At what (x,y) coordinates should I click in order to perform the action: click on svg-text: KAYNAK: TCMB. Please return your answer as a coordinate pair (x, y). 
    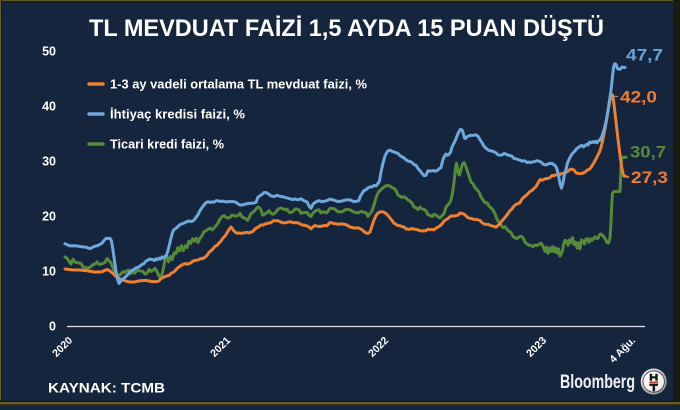
    Looking at the image, I should click on (106, 388).